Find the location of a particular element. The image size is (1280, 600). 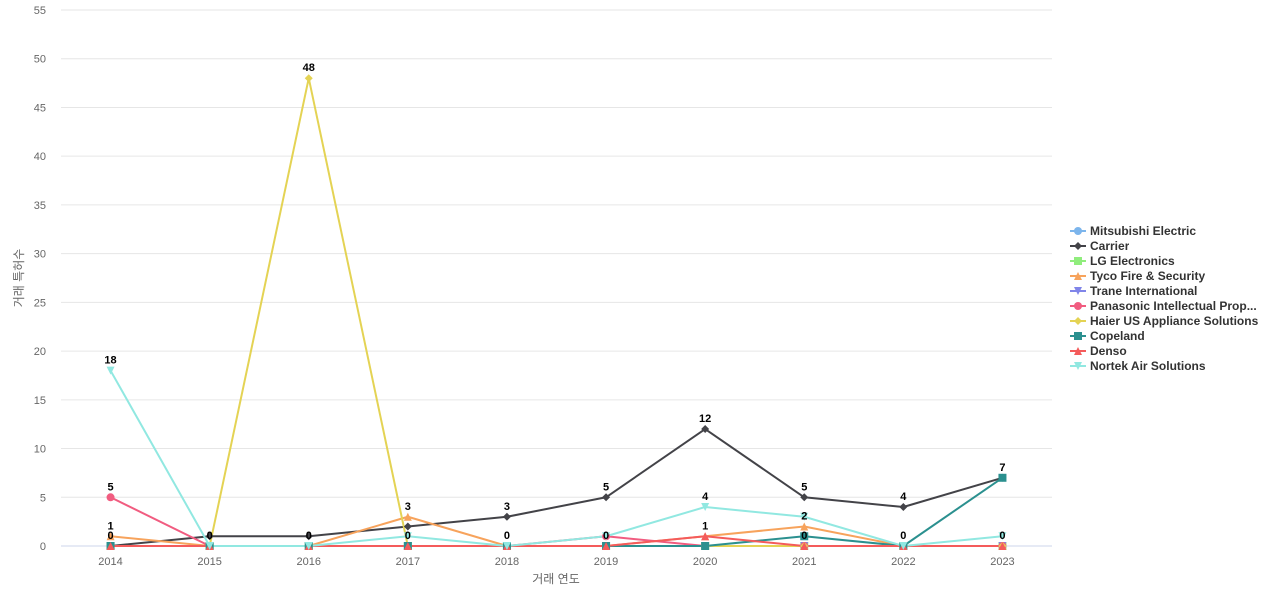

legend-label: Mitsubishi Electric is located at coordinates (1143, 230).